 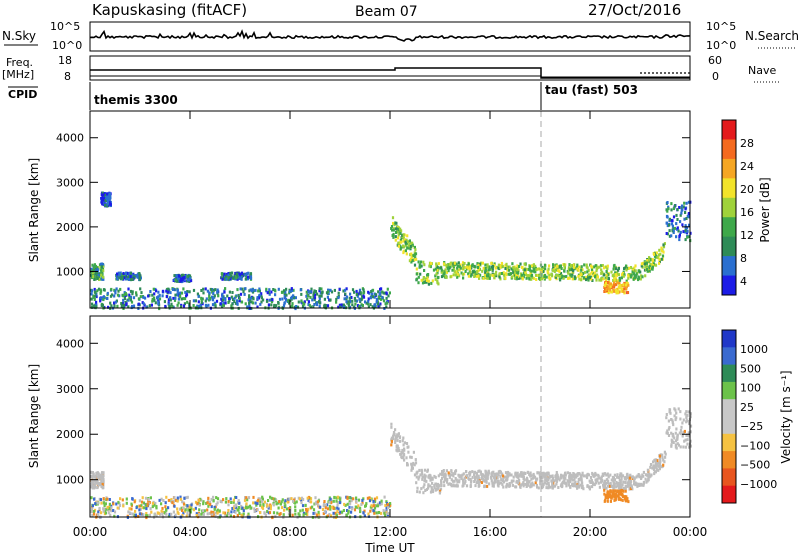 What do you see at coordinates (389, 547) in the screenshot?
I see `time-axis-label: Time UT` at bounding box center [389, 547].